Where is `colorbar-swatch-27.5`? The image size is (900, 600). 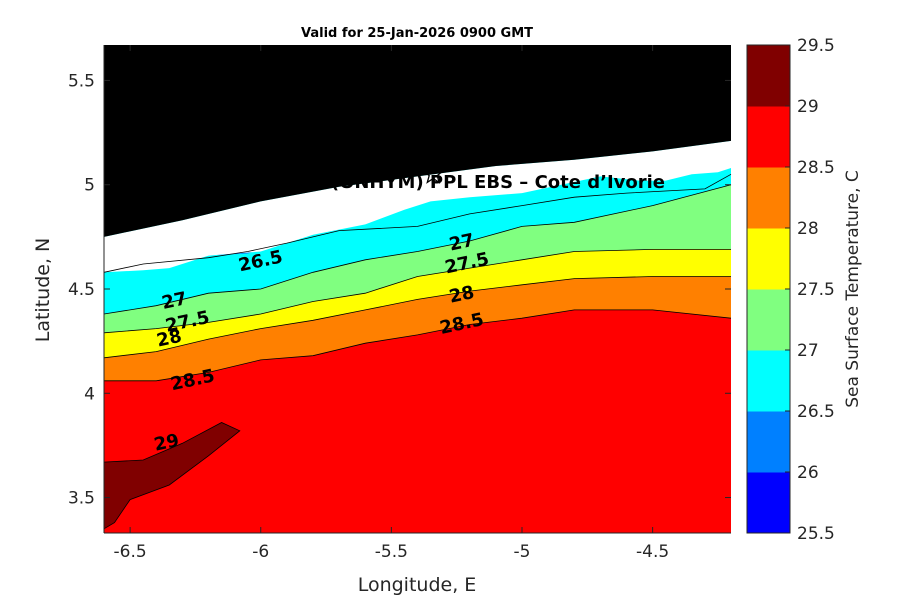
colorbar-swatch-27.5 is located at coordinates (768, 259).